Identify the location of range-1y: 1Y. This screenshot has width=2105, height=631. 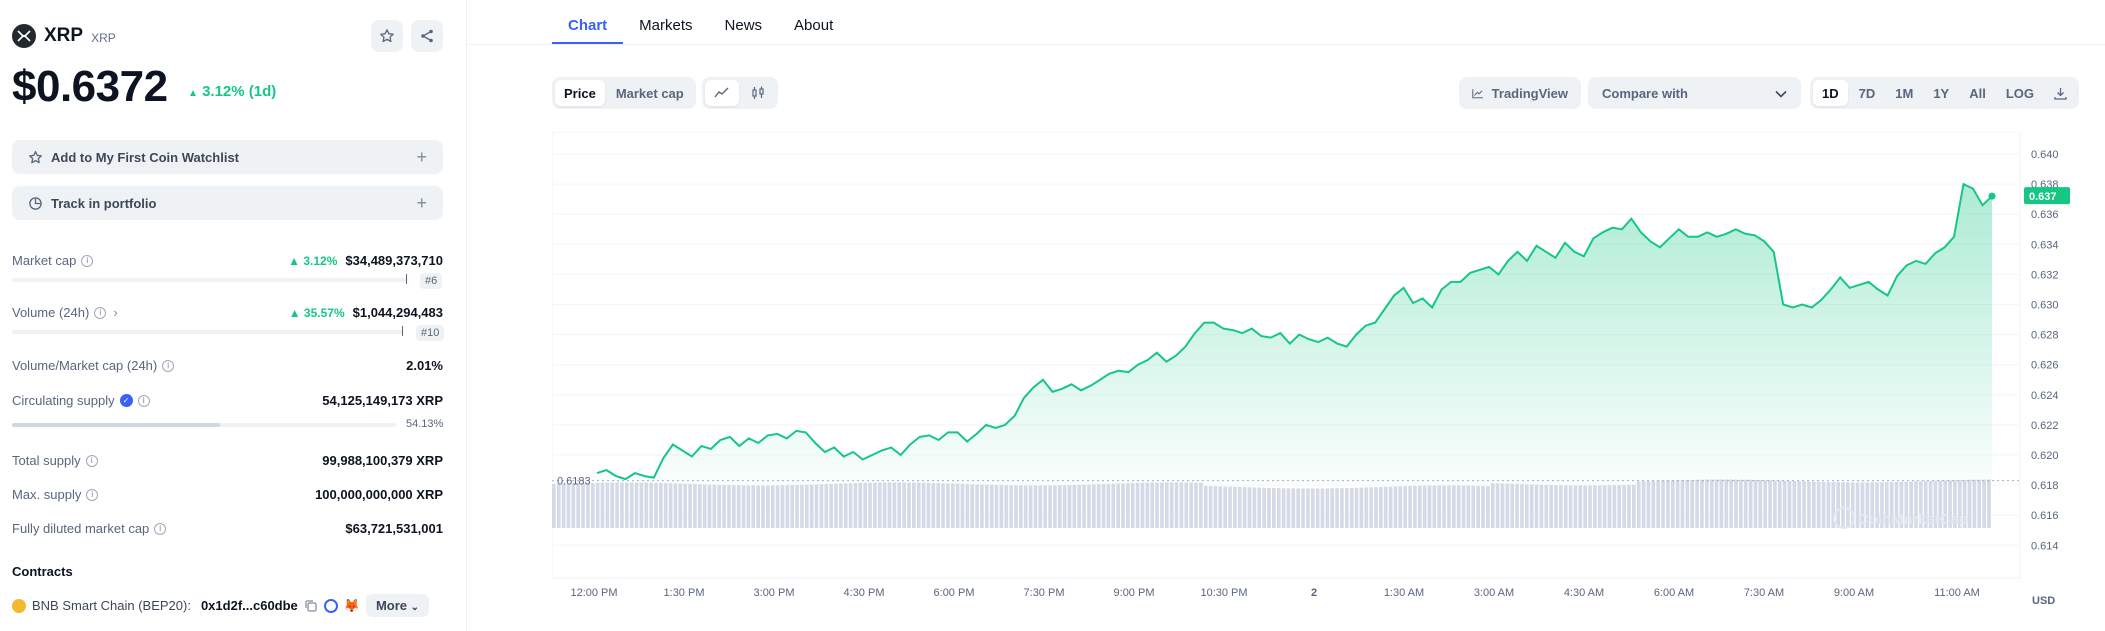
(1941, 93).